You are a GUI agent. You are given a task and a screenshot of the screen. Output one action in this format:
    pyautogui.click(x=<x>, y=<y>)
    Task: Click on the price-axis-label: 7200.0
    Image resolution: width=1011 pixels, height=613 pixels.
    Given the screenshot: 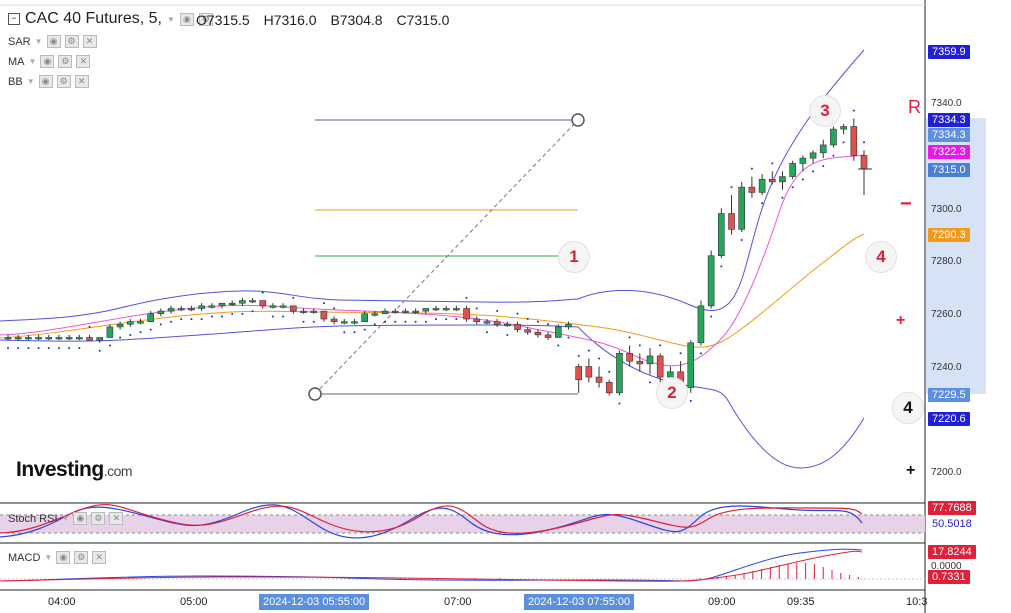 What is the action you would take?
    pyautogui.click(x=946, y=472)
    